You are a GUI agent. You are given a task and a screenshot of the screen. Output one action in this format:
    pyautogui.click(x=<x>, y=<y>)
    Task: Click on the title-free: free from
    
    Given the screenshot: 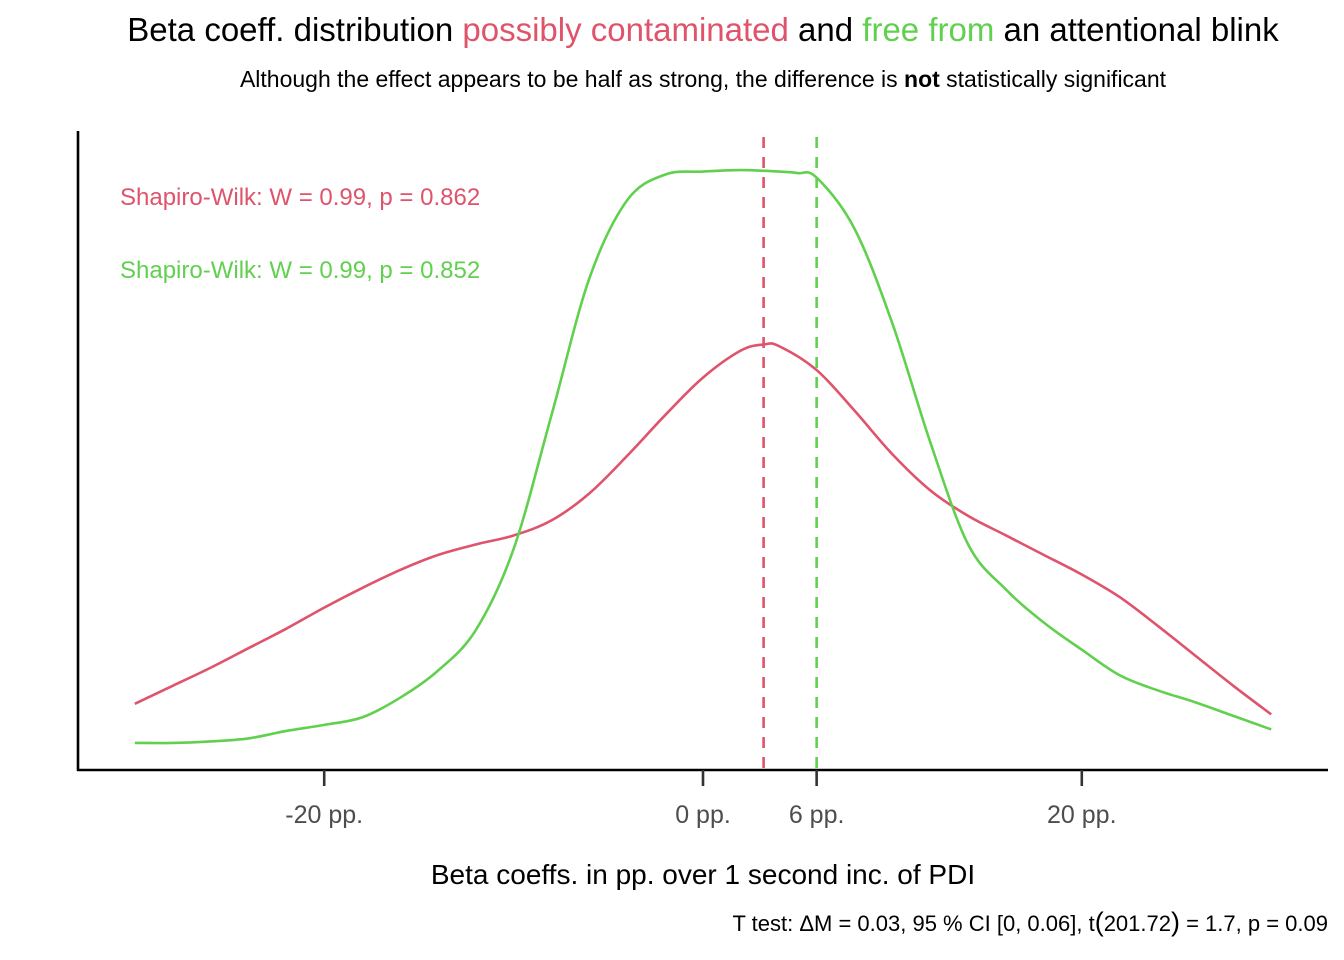 What is the action you would take?
    pyautogui.click(x=928, y=29)
    